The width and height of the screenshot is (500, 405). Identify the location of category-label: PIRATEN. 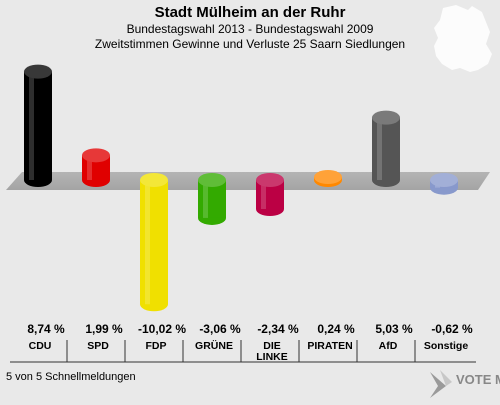
(329, 346).